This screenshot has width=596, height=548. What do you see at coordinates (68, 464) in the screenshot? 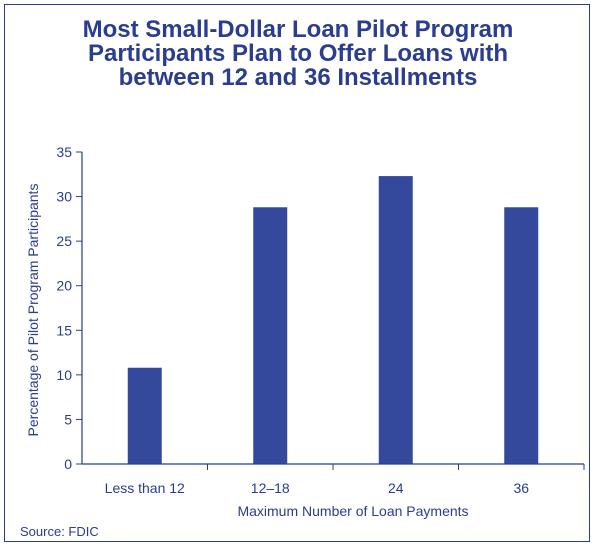
I see `y-tick-label: 0` at bounding box center [68, 464].